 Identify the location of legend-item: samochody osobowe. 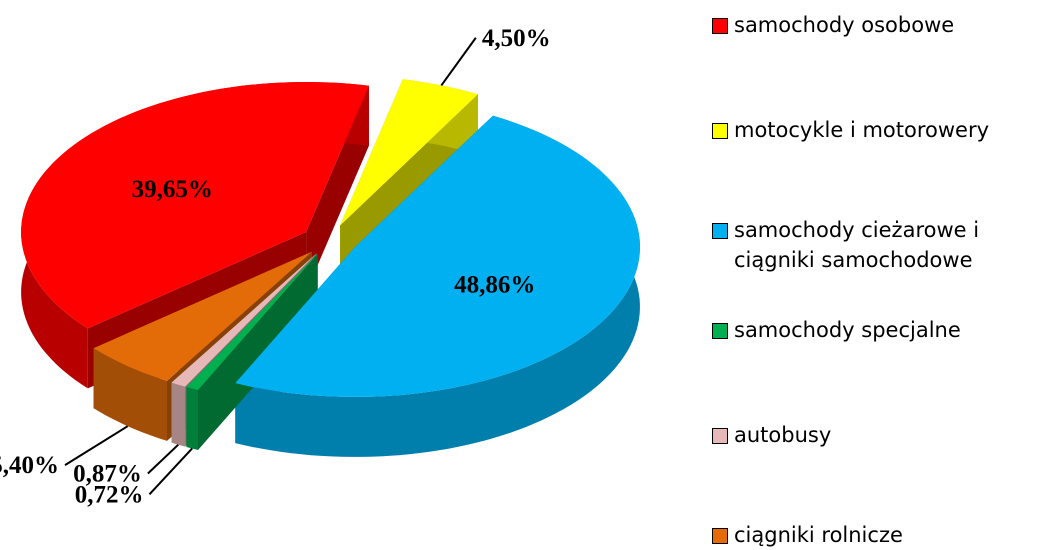
(877, 25).